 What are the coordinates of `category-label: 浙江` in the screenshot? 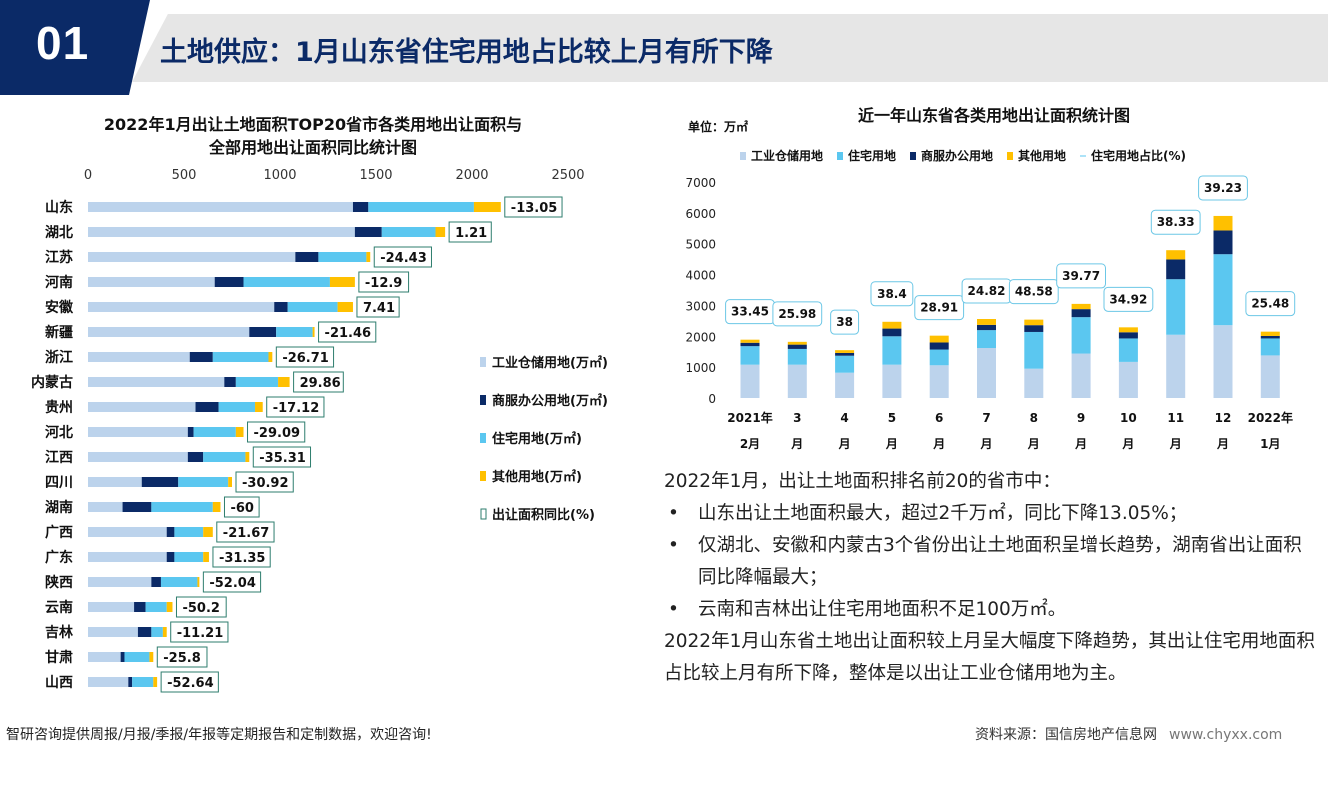 It's located at (59, 357).